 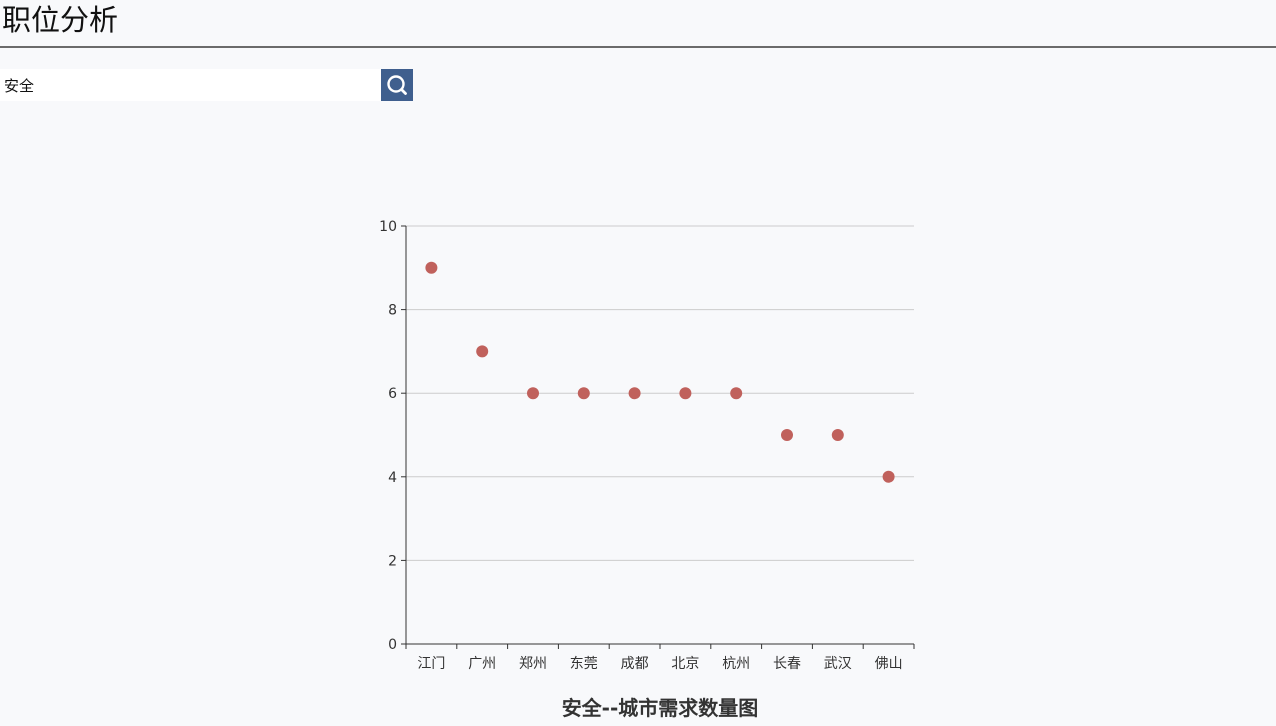 What do you see at coordinates (392, 561) in the screenshot?
I see `y-tick-label: 2` at bounding box center [392, 561].